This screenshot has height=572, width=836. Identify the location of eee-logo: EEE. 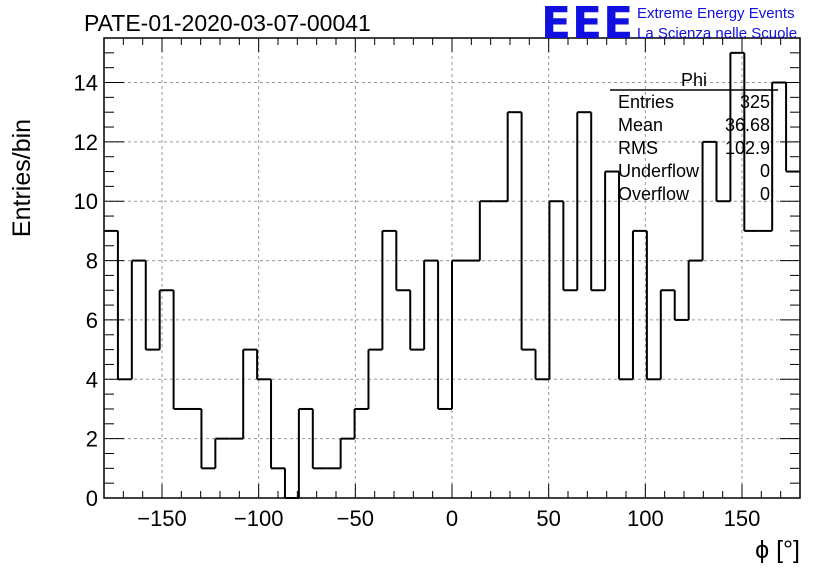
(588, 24).